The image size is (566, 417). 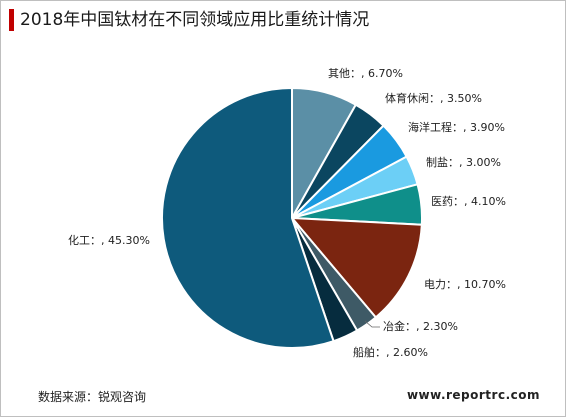 What do you see at coordinates (433, 98) in the screenshot?
I see `slice-data-label: 体育休闲：, 3.50%` at bounding box center [433, 98].